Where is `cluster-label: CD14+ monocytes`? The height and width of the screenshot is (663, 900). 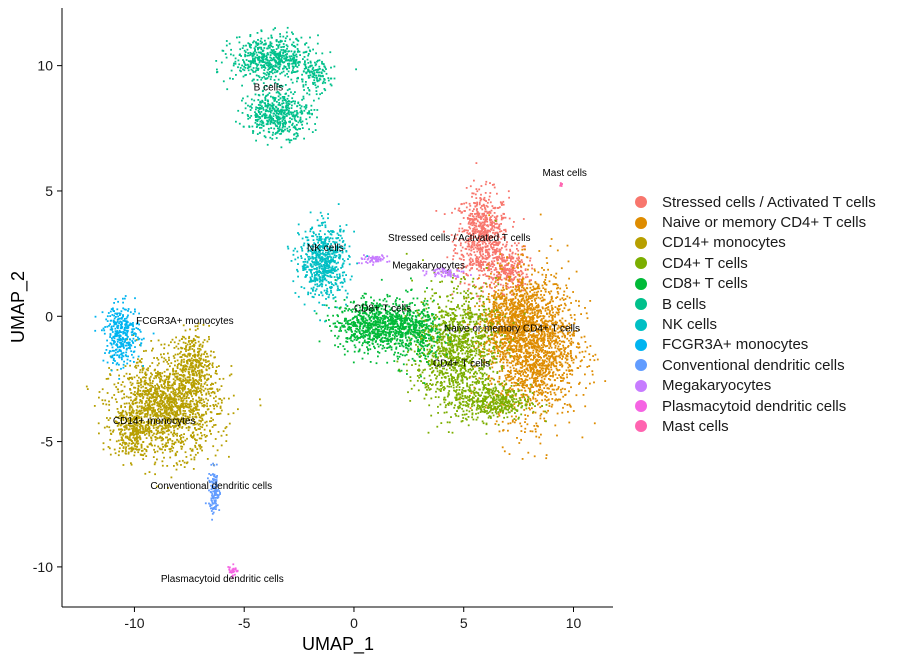 cluster-label: CD14+ monocytes is located at coordinates (154, 421).